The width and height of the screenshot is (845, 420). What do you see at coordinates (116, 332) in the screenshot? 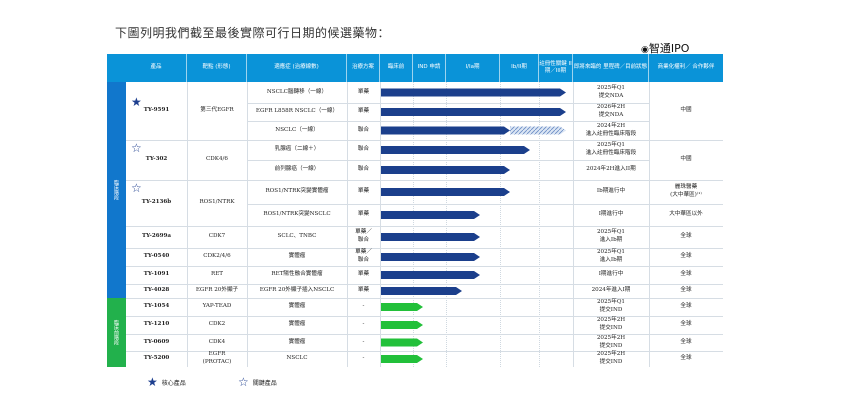
I see `side-label-preclinical: 臨床前階段` at bounding box center [116, 332].